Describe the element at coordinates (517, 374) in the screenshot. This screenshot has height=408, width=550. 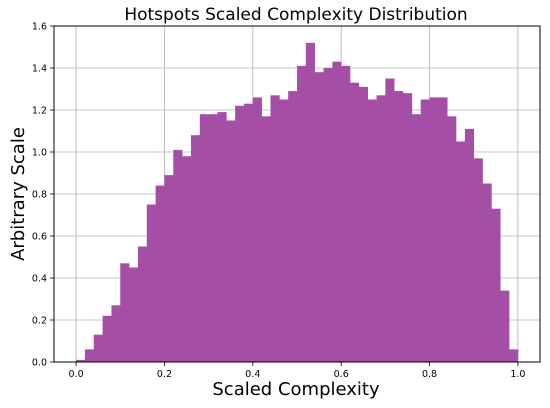
I see `x-tick-label: 1.0` at that location.